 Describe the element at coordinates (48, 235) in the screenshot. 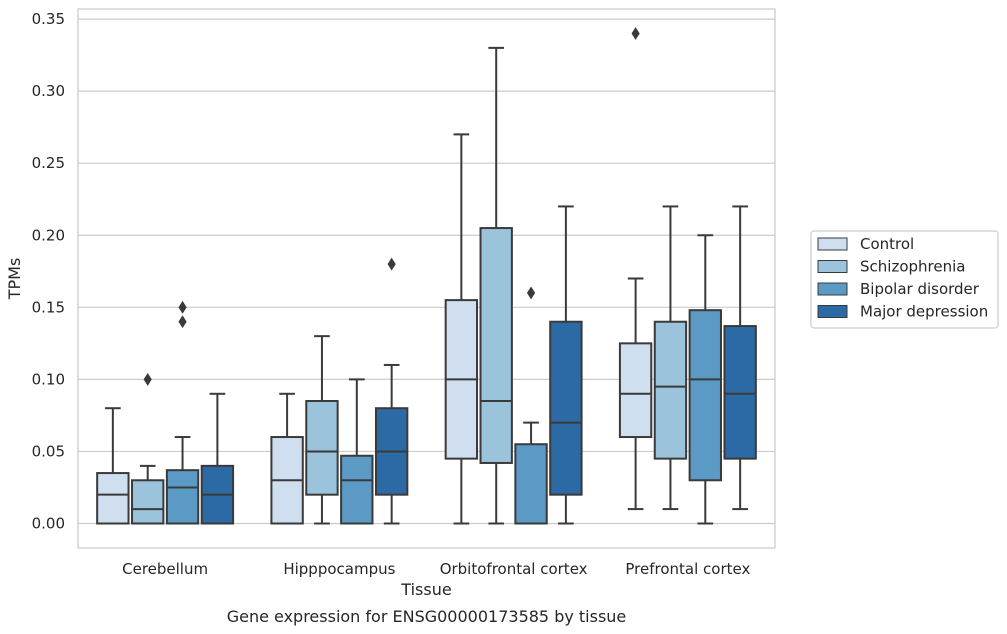

I see `y-tick-label: 0.20` at that location.